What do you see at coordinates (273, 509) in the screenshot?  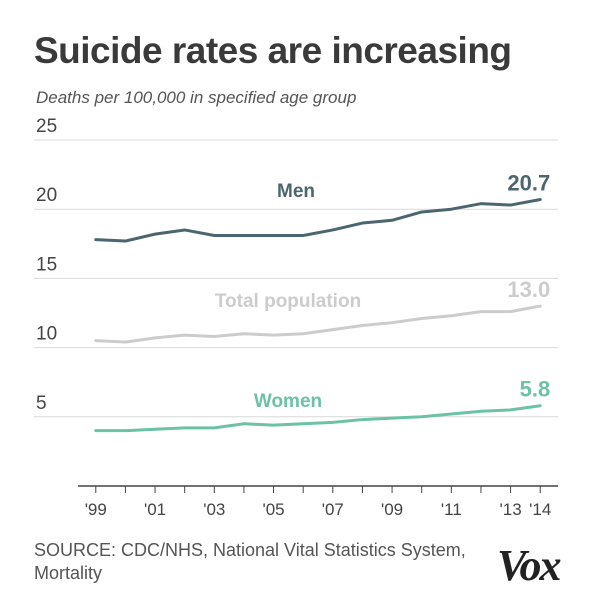 I see `x-tick-label: '05` at bounding box center [273, 509].